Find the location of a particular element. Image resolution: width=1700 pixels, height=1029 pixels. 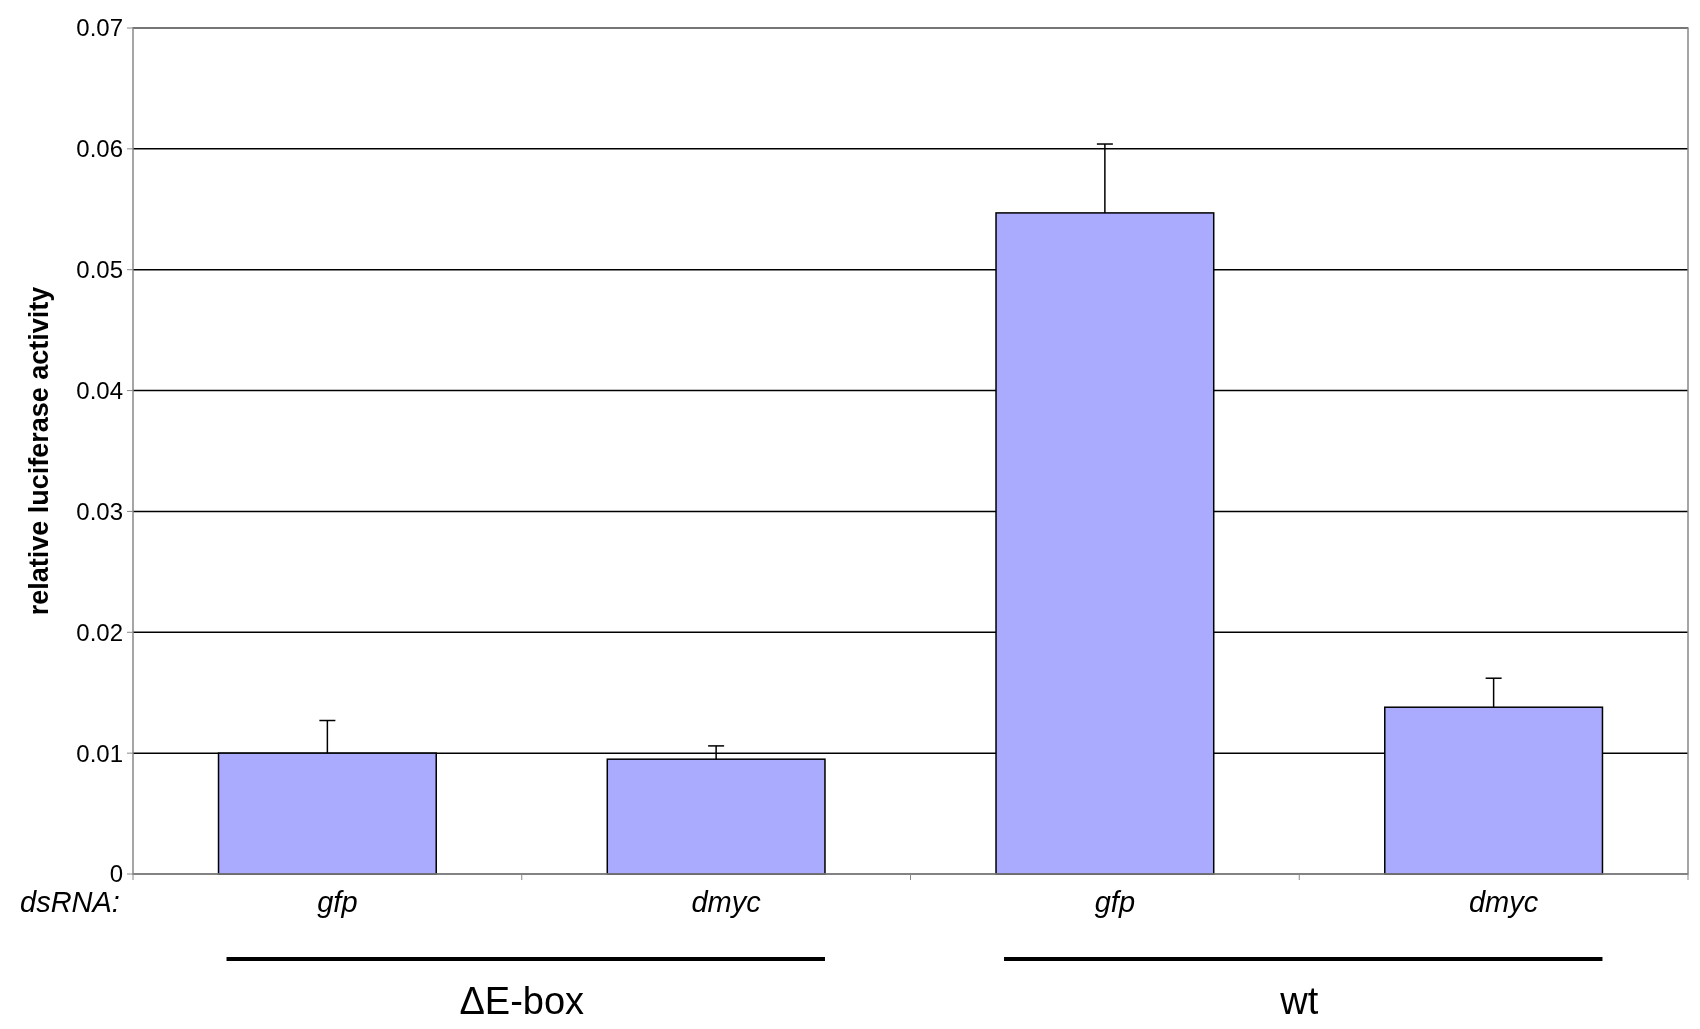

y-tick-label: 0 is located at coordinates (116, 874).